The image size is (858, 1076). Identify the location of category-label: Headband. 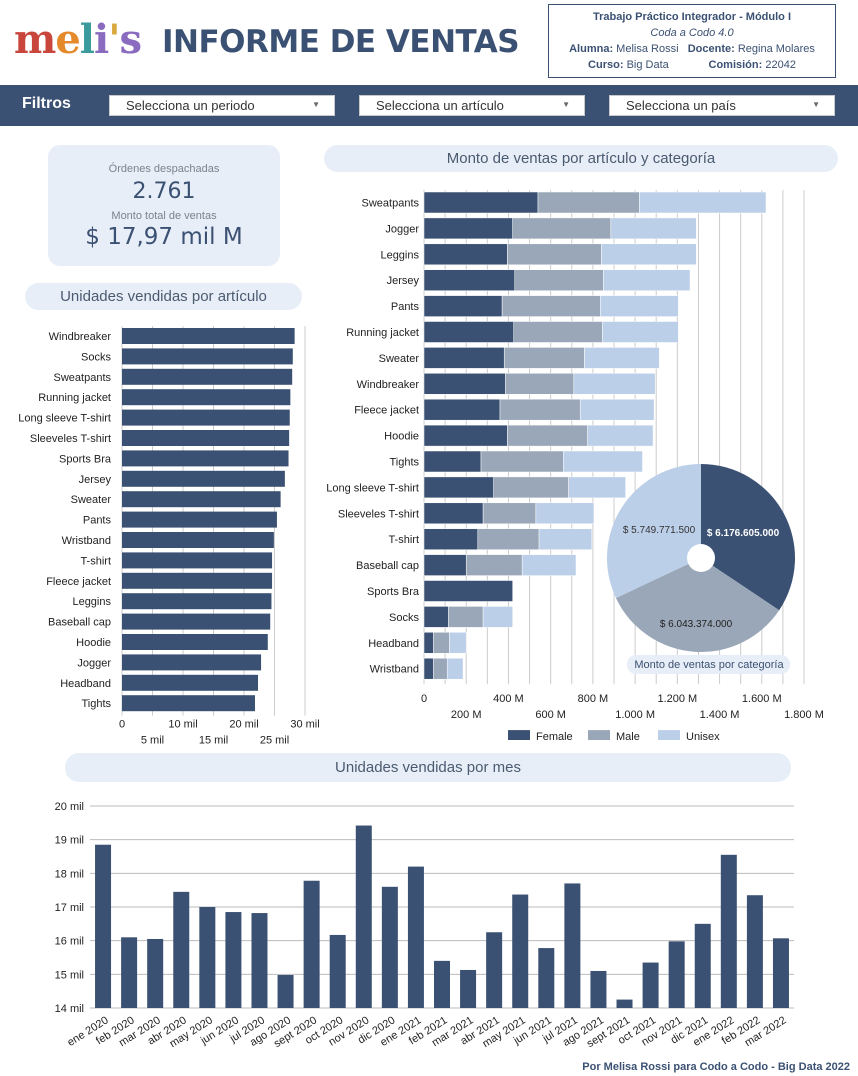
(85, 684).